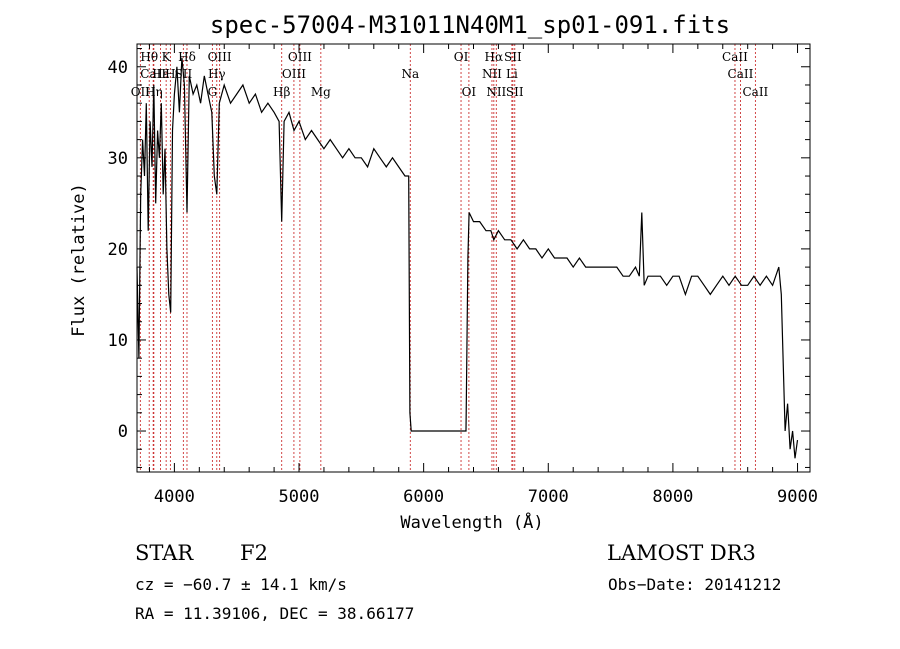 The width and height of the screenshot is (900, 649). What do you see at coordinates (213, 92) in the screenshot?
I see `spectral-line-label: G` at bounding box center [213, 92].